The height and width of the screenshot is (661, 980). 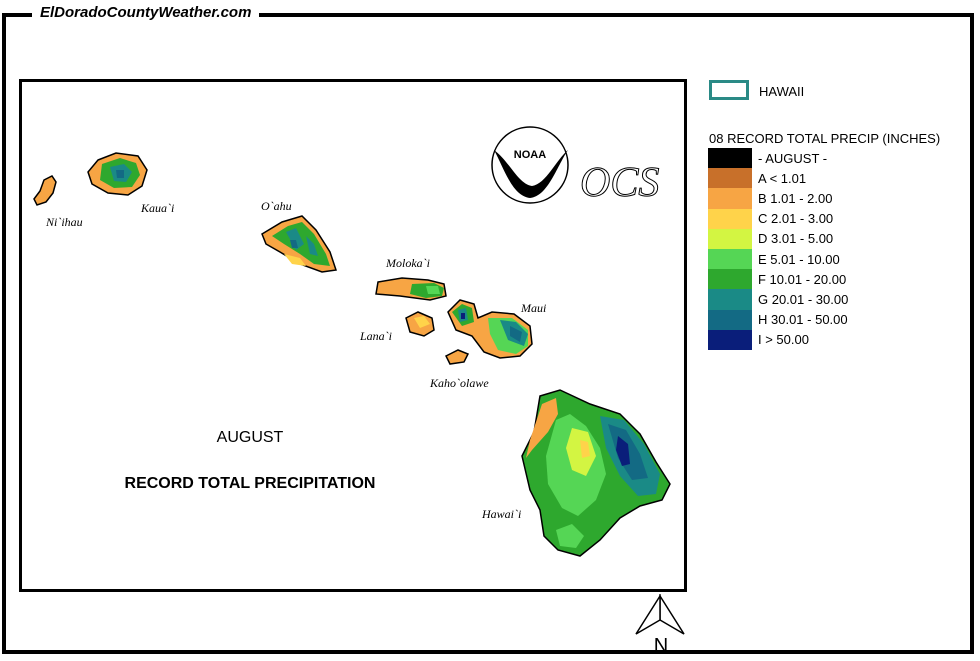 What do you see at coordinates (783, 340) in the screenshot?
I see `legend-item-label: I > 50.00` at bounding box center [783, 340].